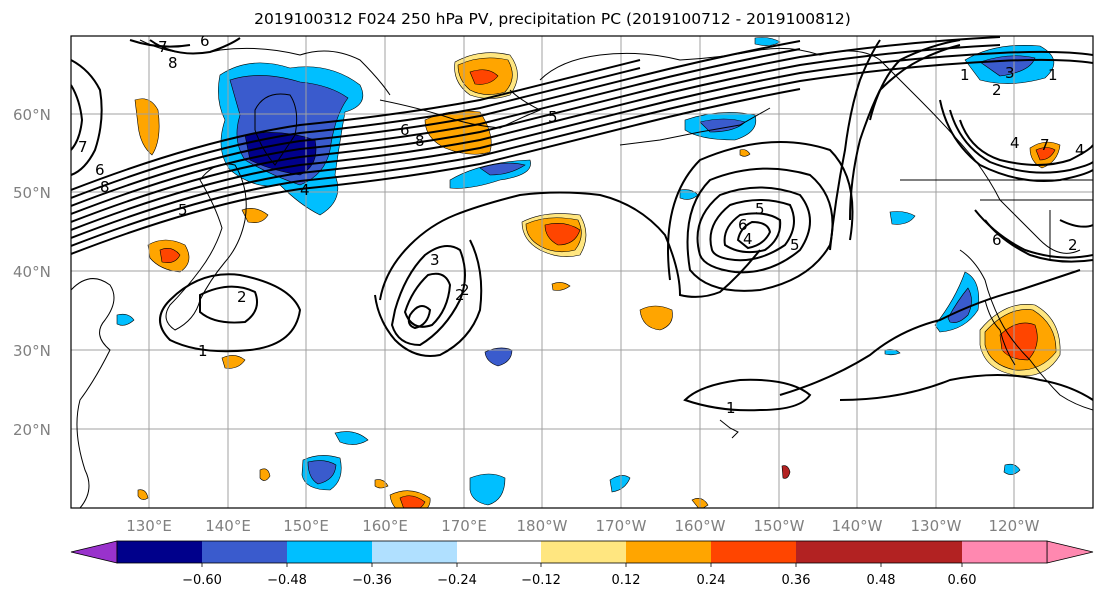 The width and height of the screenshot is (1105, 601). I want to click on colorbar-tick-label: −0.60, so click(202, 580).